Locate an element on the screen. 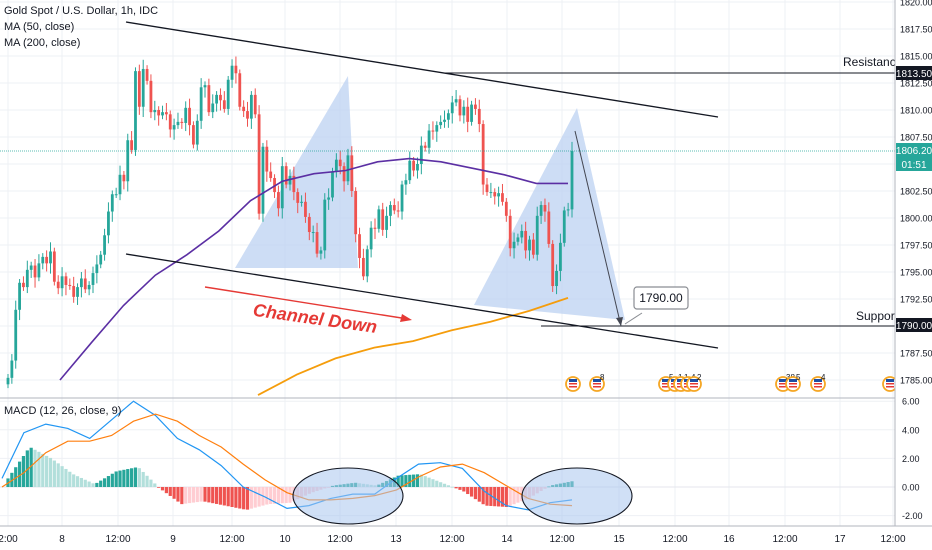  ma50-legend: MA (50, close) is located at coordinates (39, 27).